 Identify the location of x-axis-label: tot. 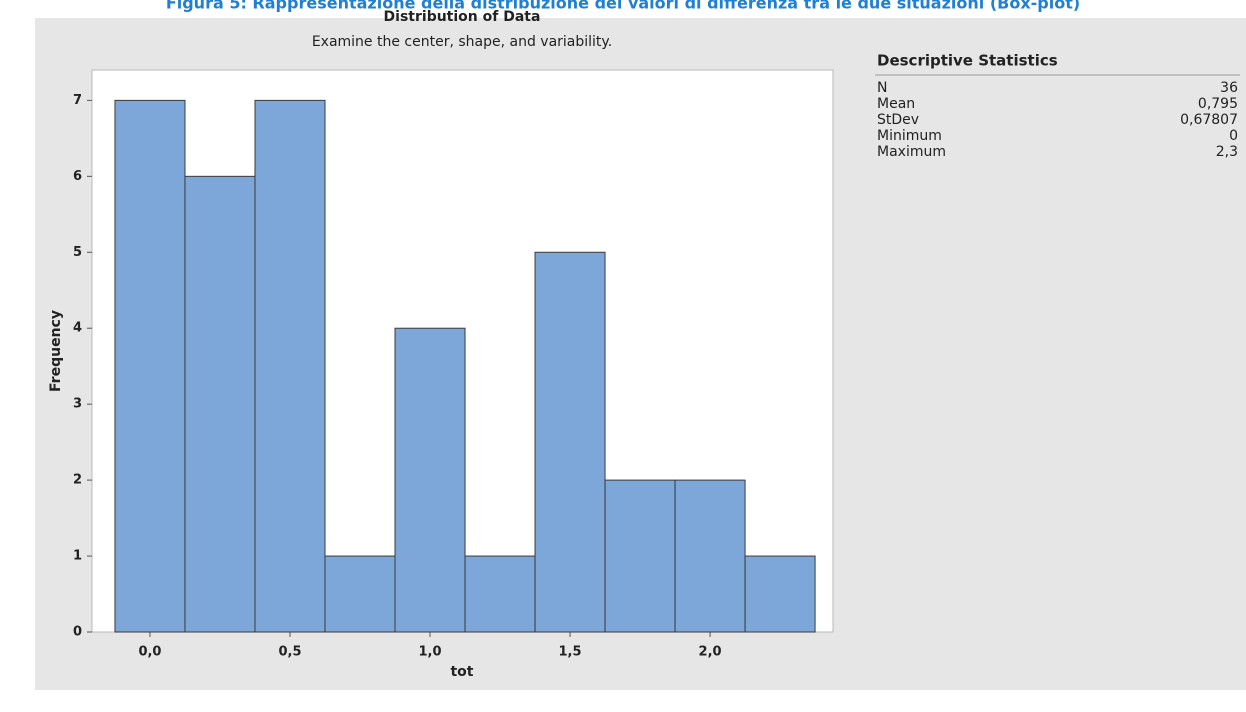
(461, 672).